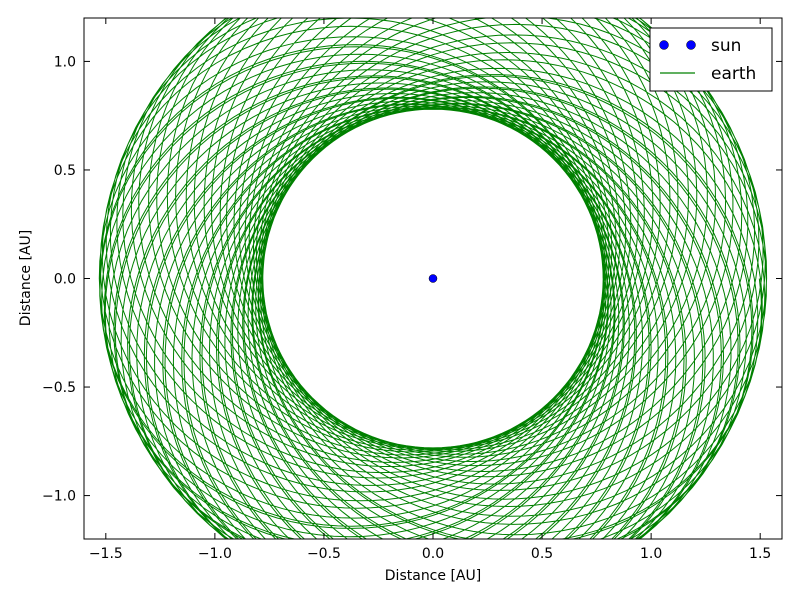  I want to click on y-tick-label: −0.5, so click(59, 388).